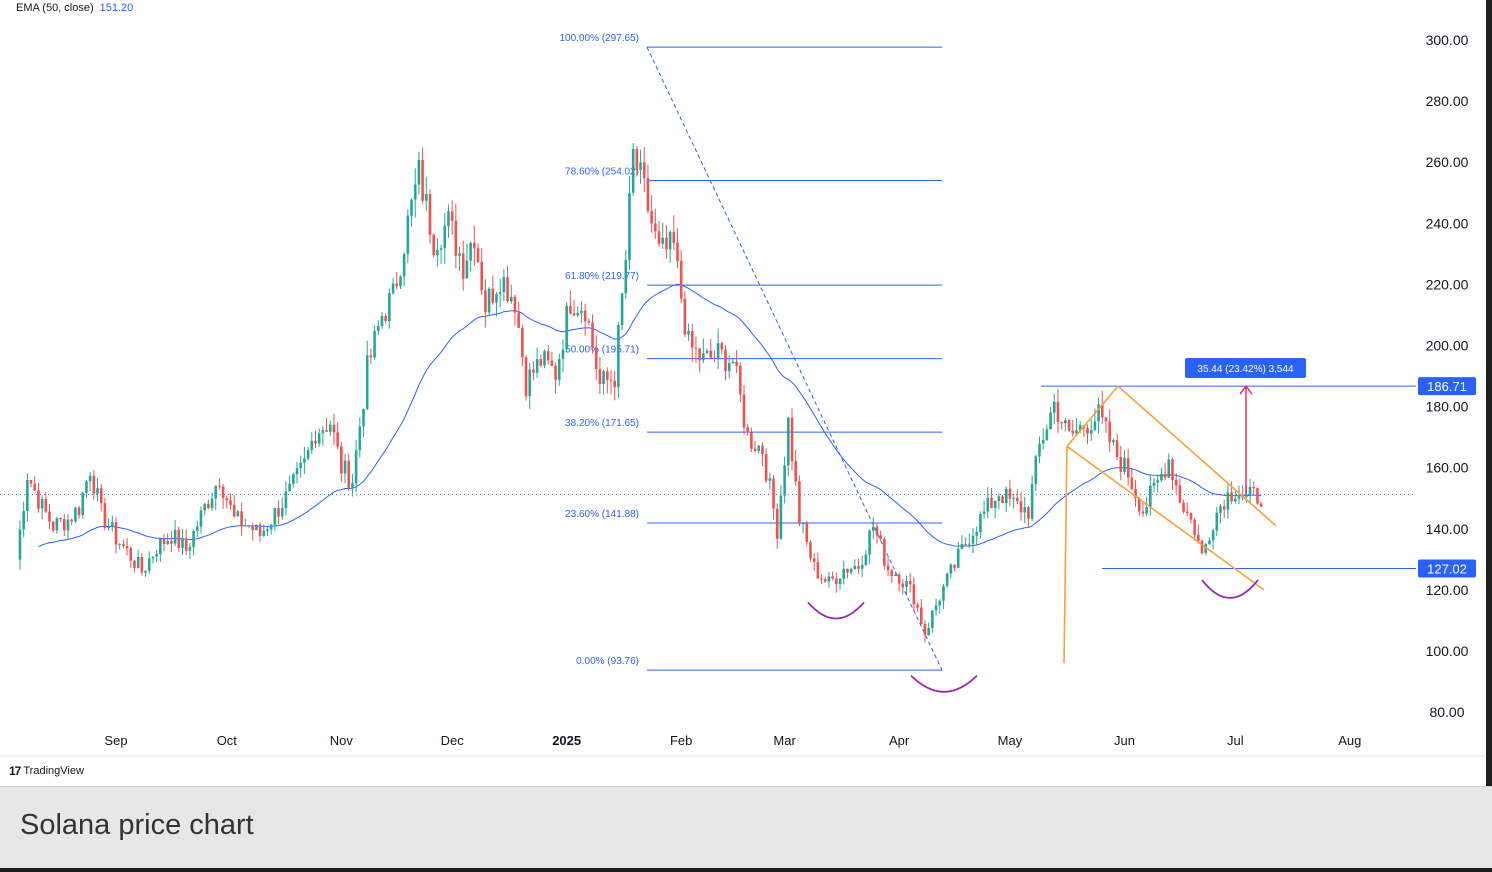 This screenshot has width=1492, height=872. I want to click on tradingview-logo: 17 TradingView, so click(46, 771).